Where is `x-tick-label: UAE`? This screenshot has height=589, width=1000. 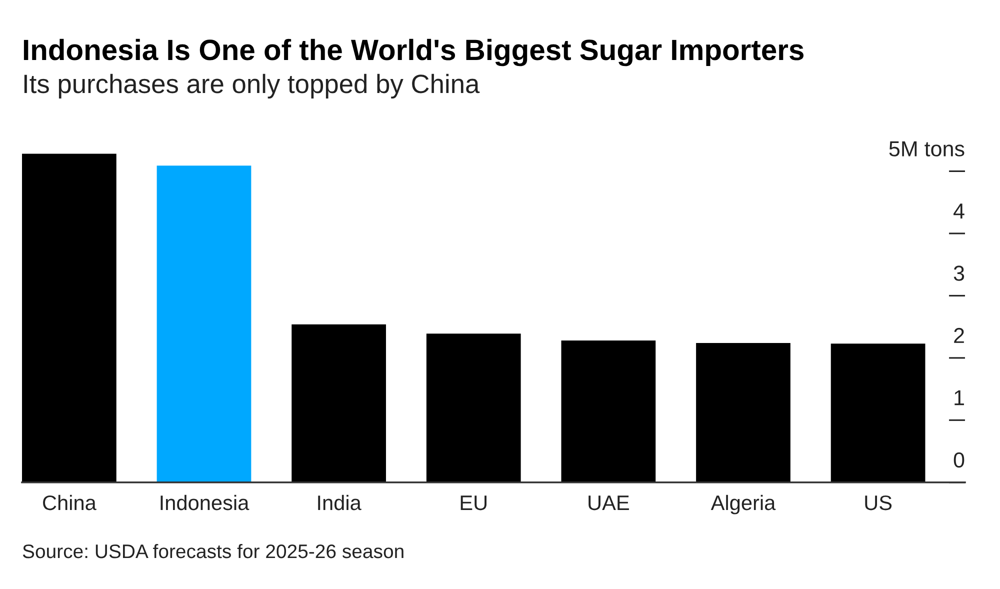 x-tick-label: UAE is located at coordinates (608, 503).